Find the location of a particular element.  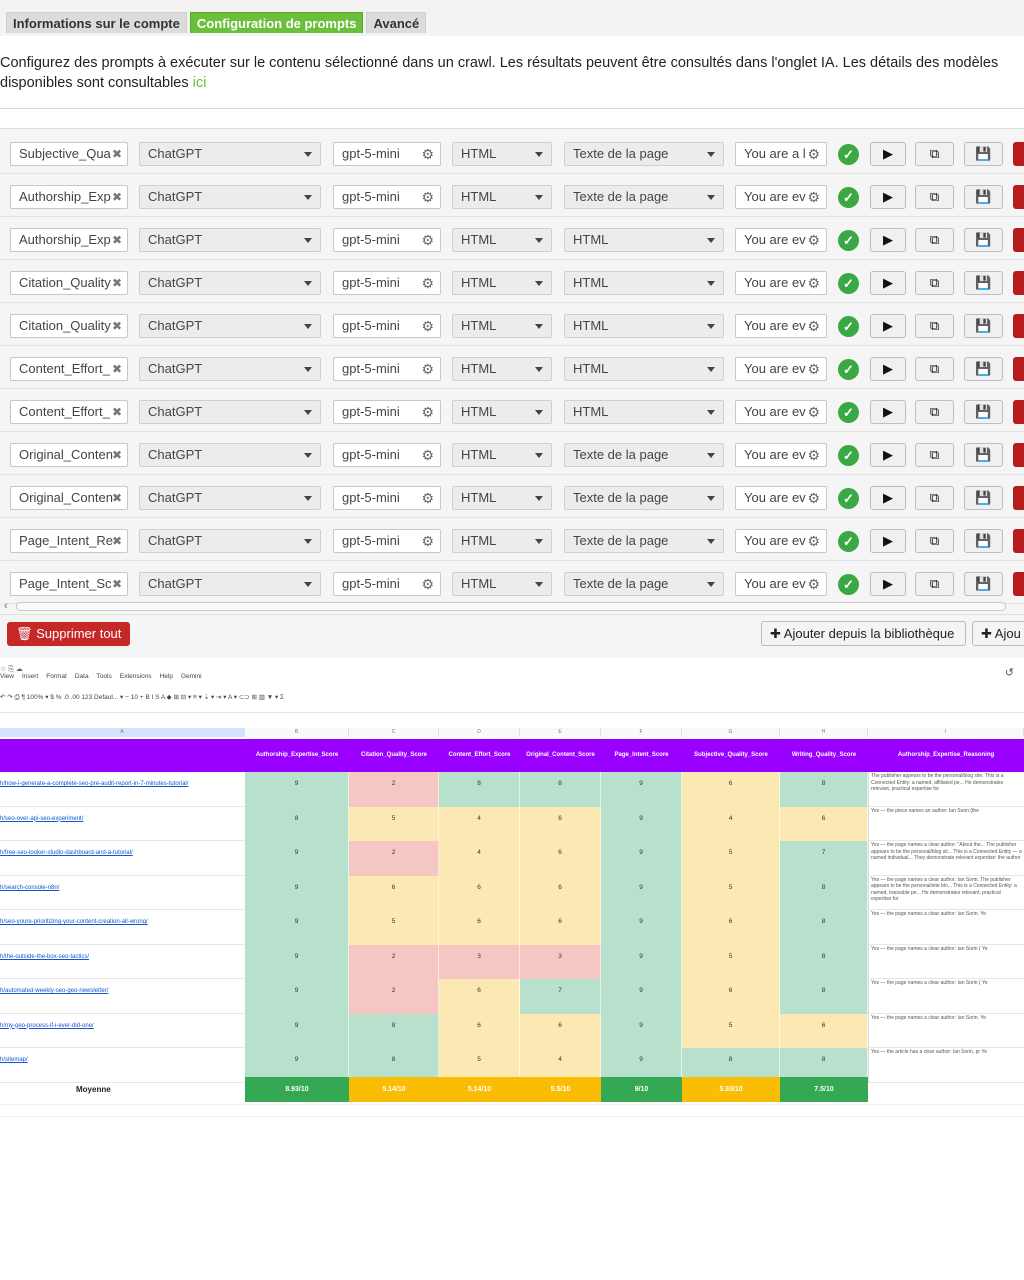

column-letter: E is located at coordinates (560, 732).